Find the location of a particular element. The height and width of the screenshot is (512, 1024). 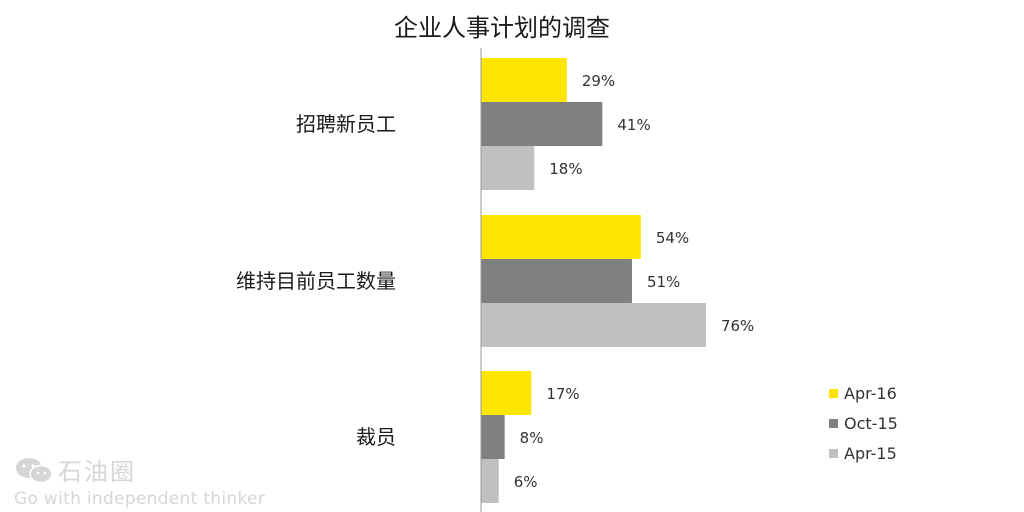

chart-title: 企业人事计划的调查 is located at coordinates (502, 28).